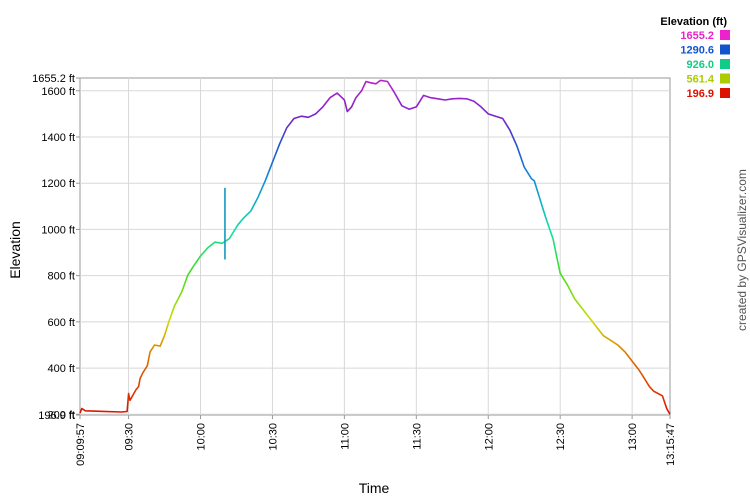 This screenshot has height=500, width=750. Describe the element at coordinates (202, 437) in the screenshot. I see `x-tick-label: 10:00` at that location.